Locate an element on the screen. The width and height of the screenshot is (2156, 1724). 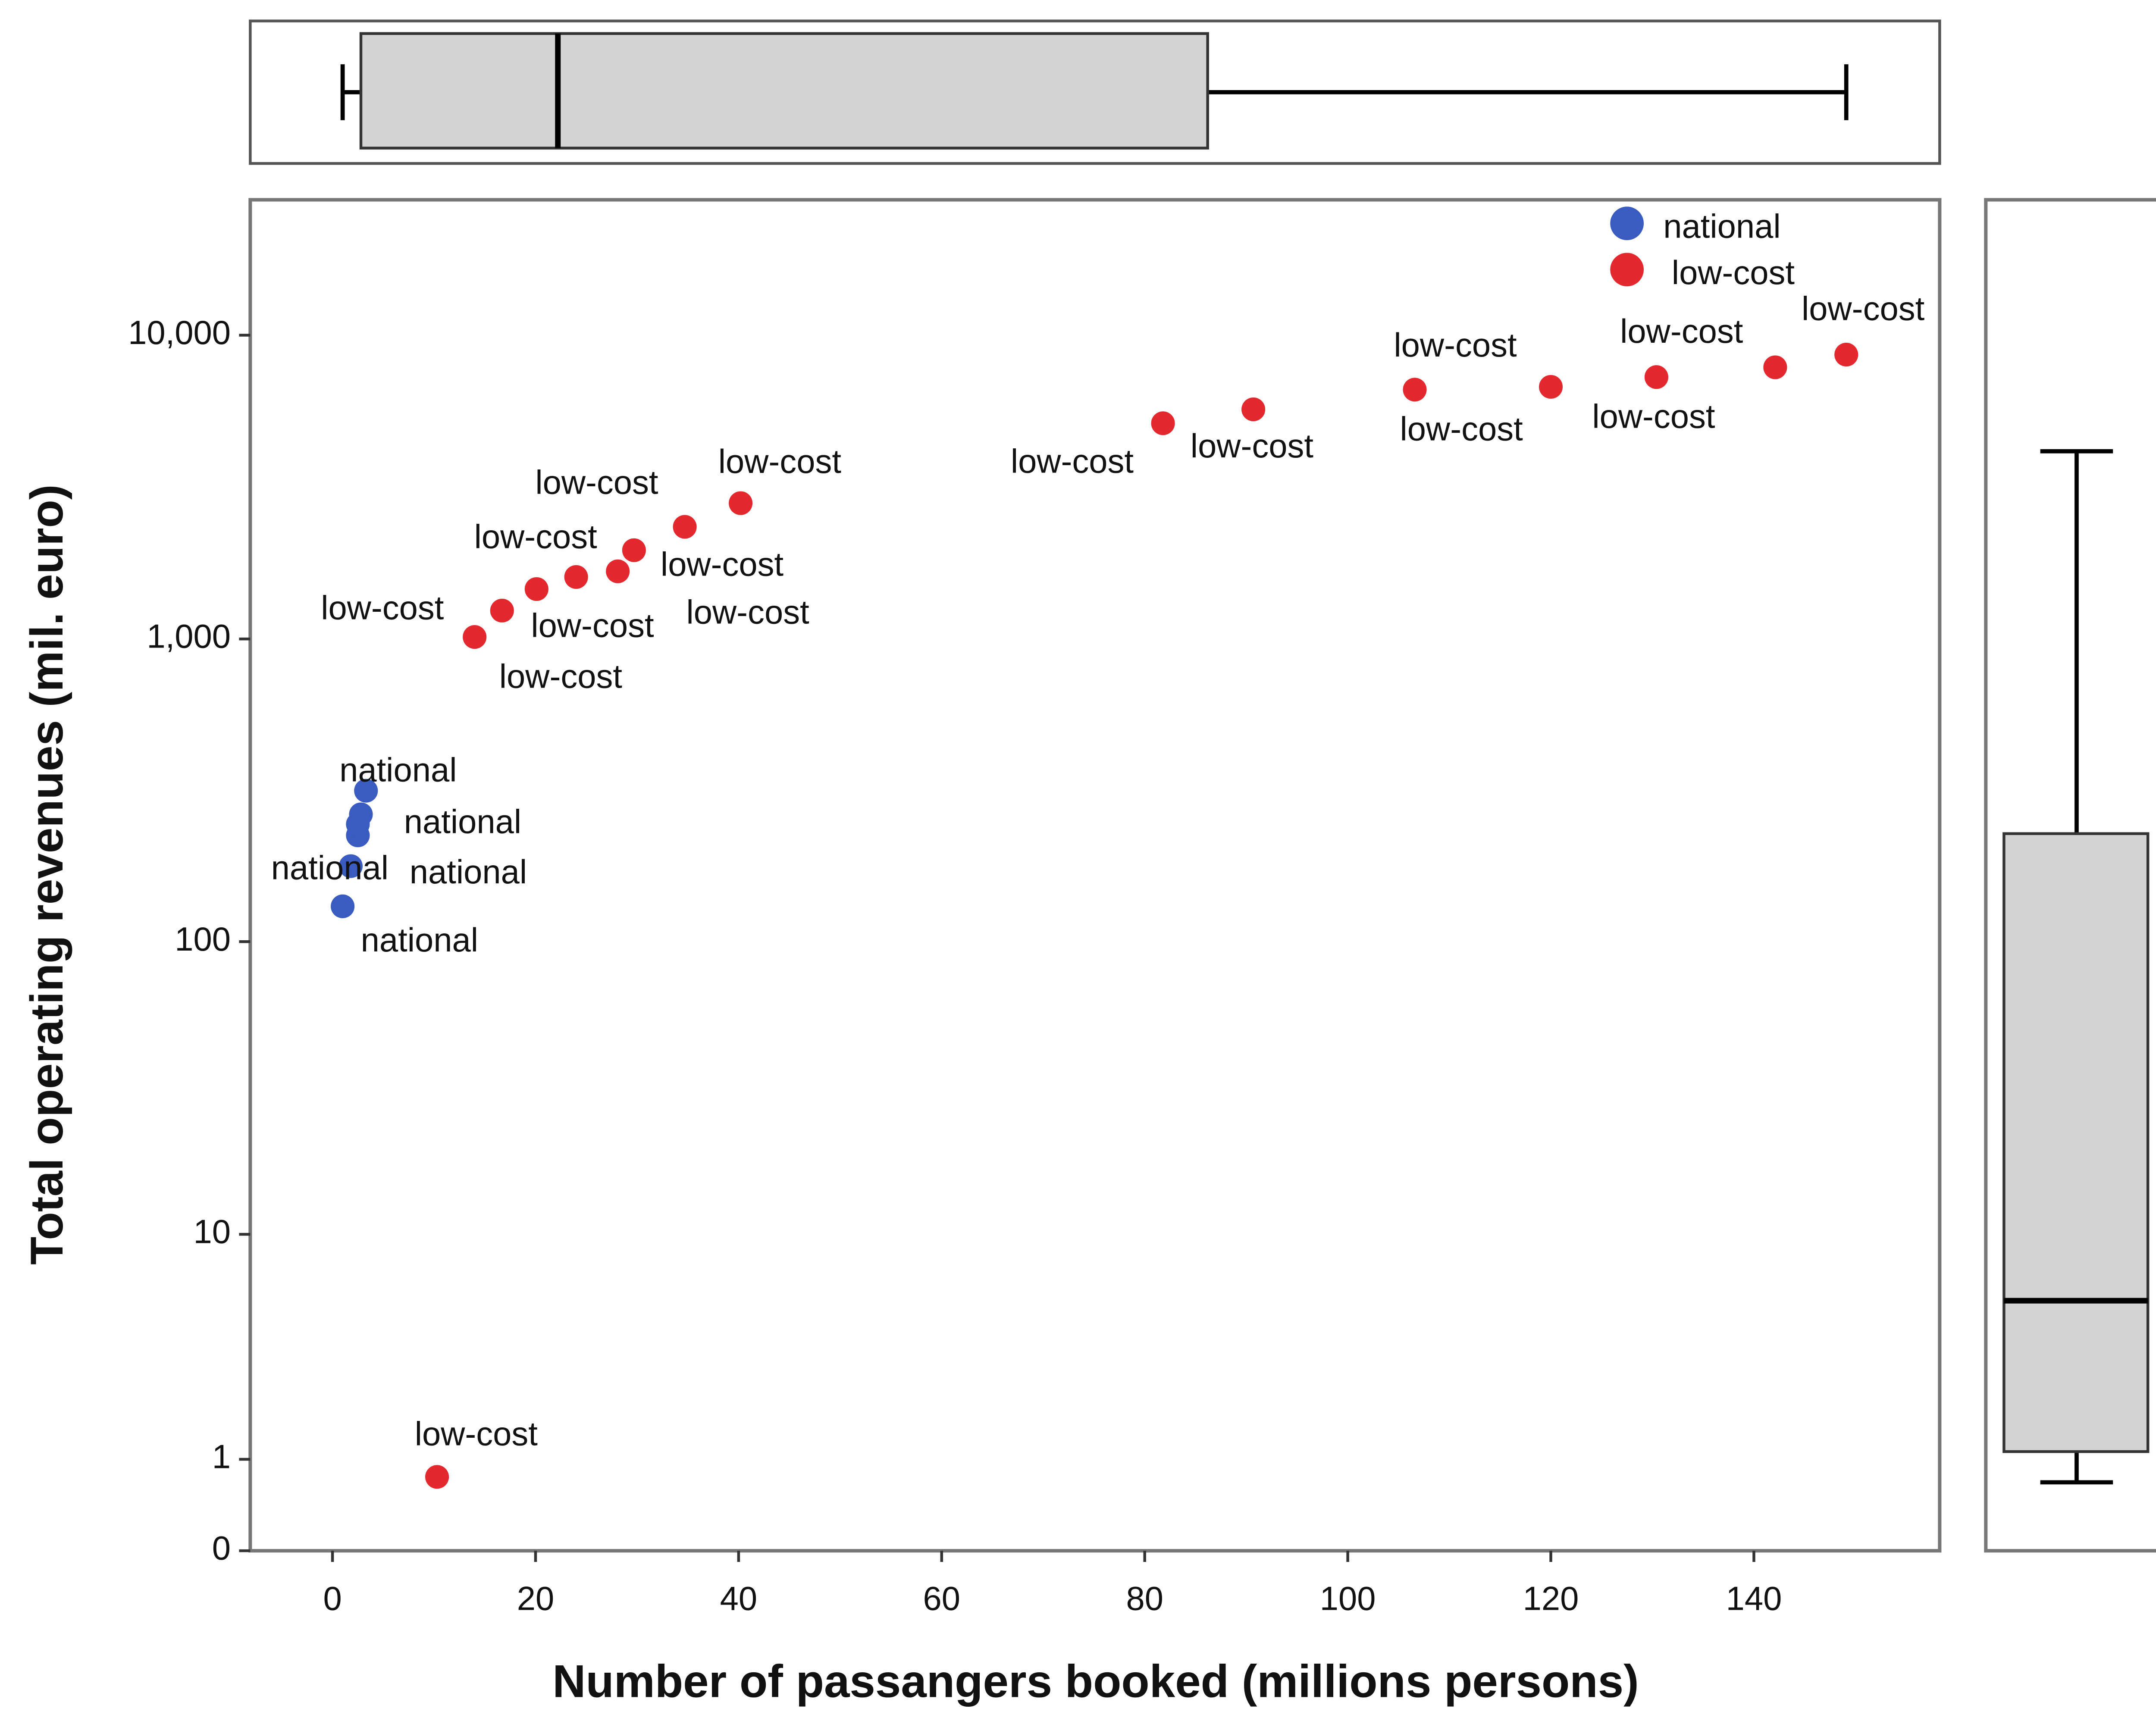
y-tick-label: 1 is located at coordinates (222, 1458).